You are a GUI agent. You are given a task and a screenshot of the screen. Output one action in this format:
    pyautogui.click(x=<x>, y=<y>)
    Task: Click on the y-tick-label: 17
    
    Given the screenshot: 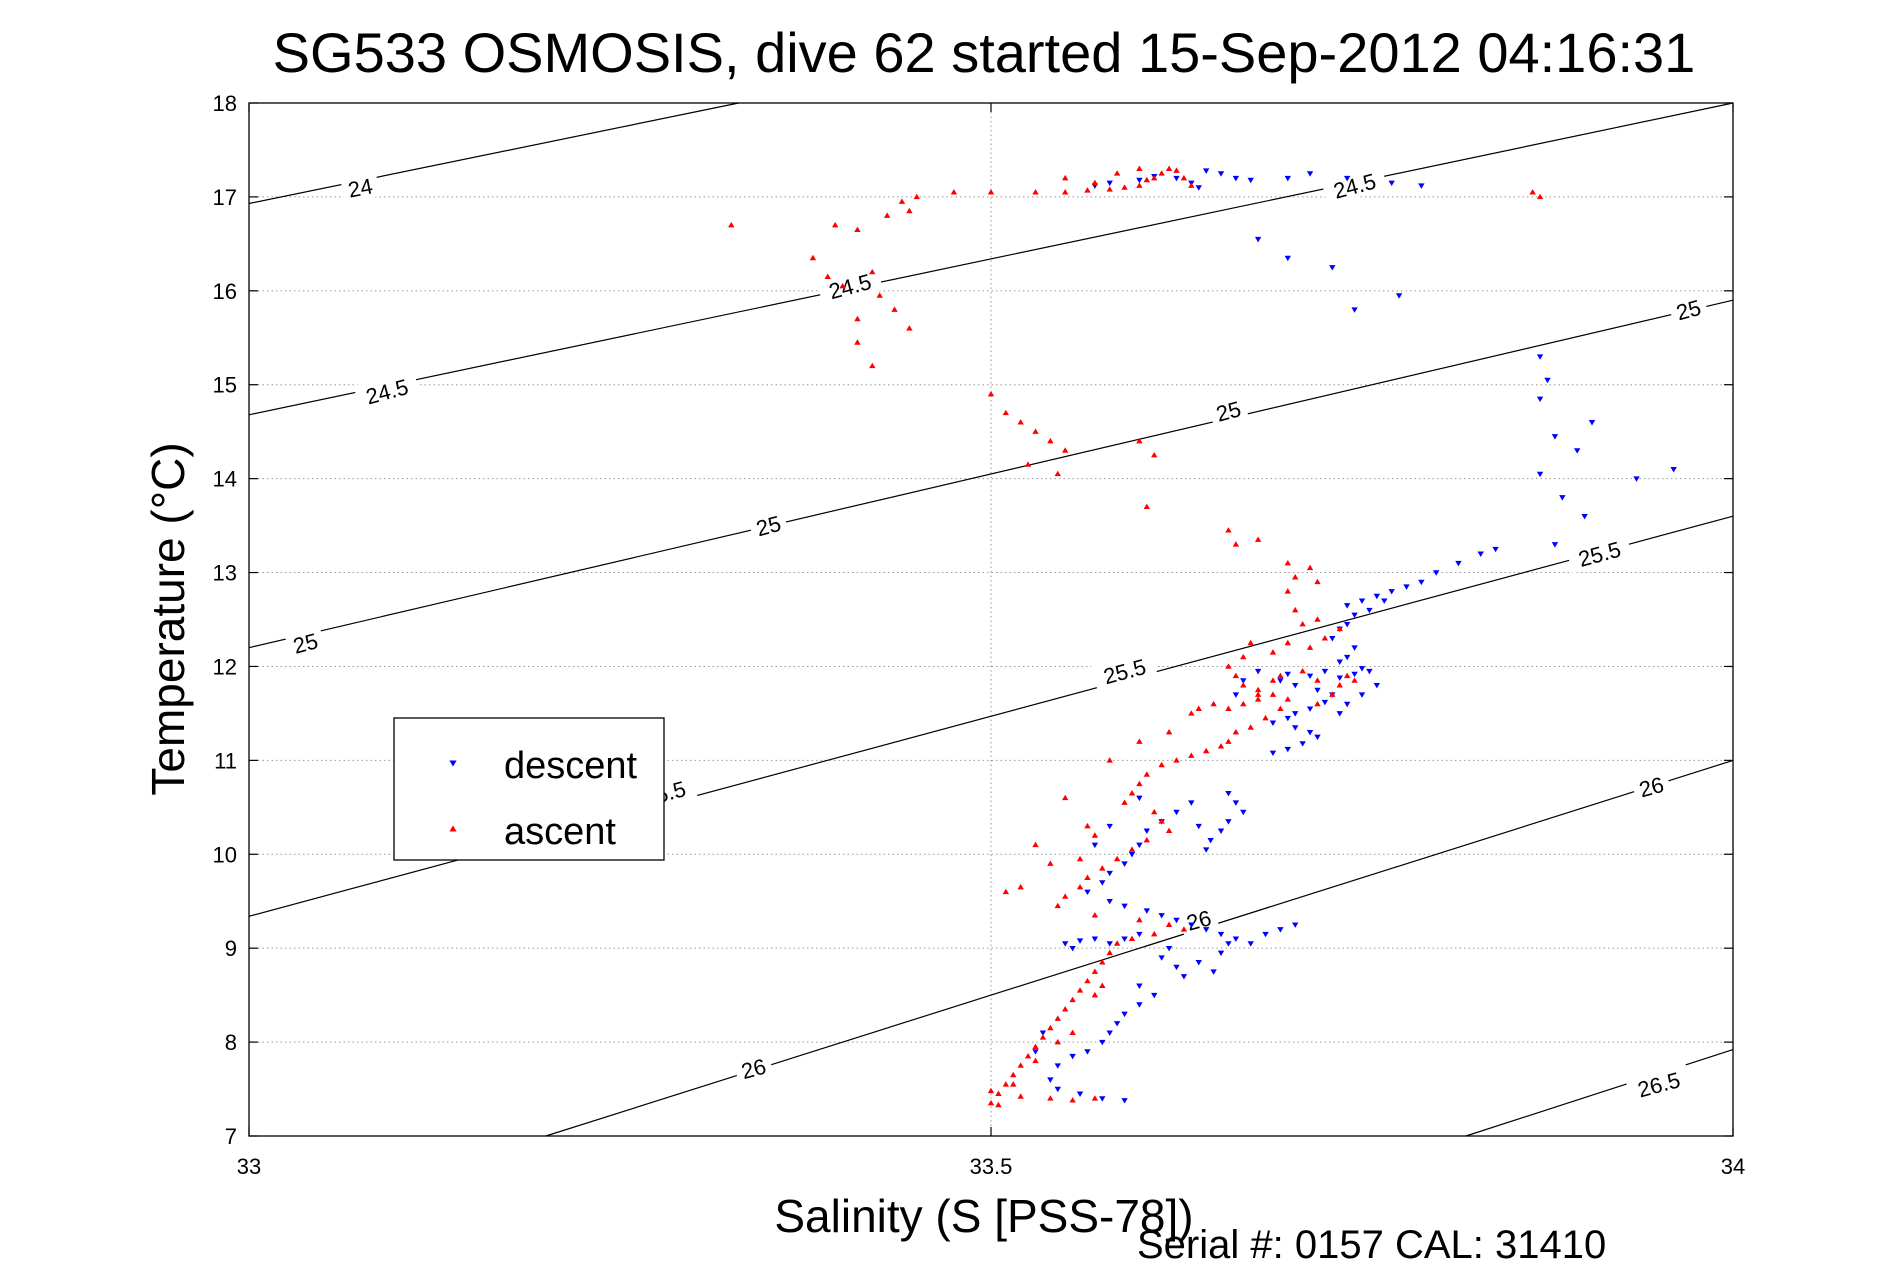 What is the action you would take?
    pyautogui.click(x=225, y=197)
    